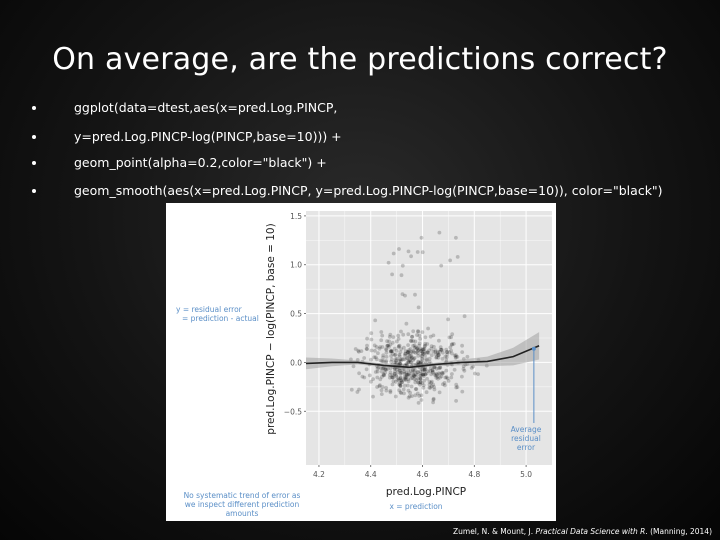 The height and width of the screenshot is (540, 720). I want to click on x-tick-labels: 4.2 4.4 4.6 4.8 5.0, so click(422, 472).